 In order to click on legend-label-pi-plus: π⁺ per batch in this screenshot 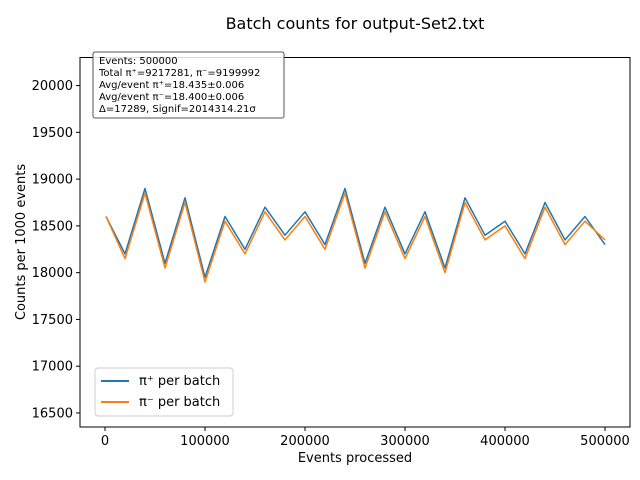, I will do `click(179, 381)`.